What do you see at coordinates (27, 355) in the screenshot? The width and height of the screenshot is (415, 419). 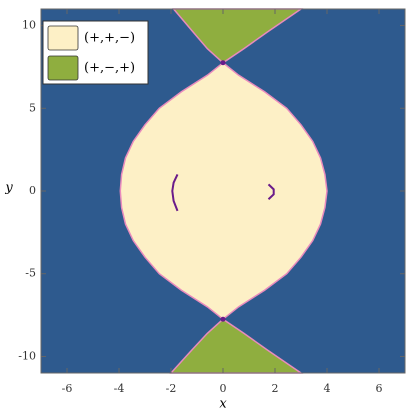 I see `y-tick-label: -10` at bounding box center [27, 355].